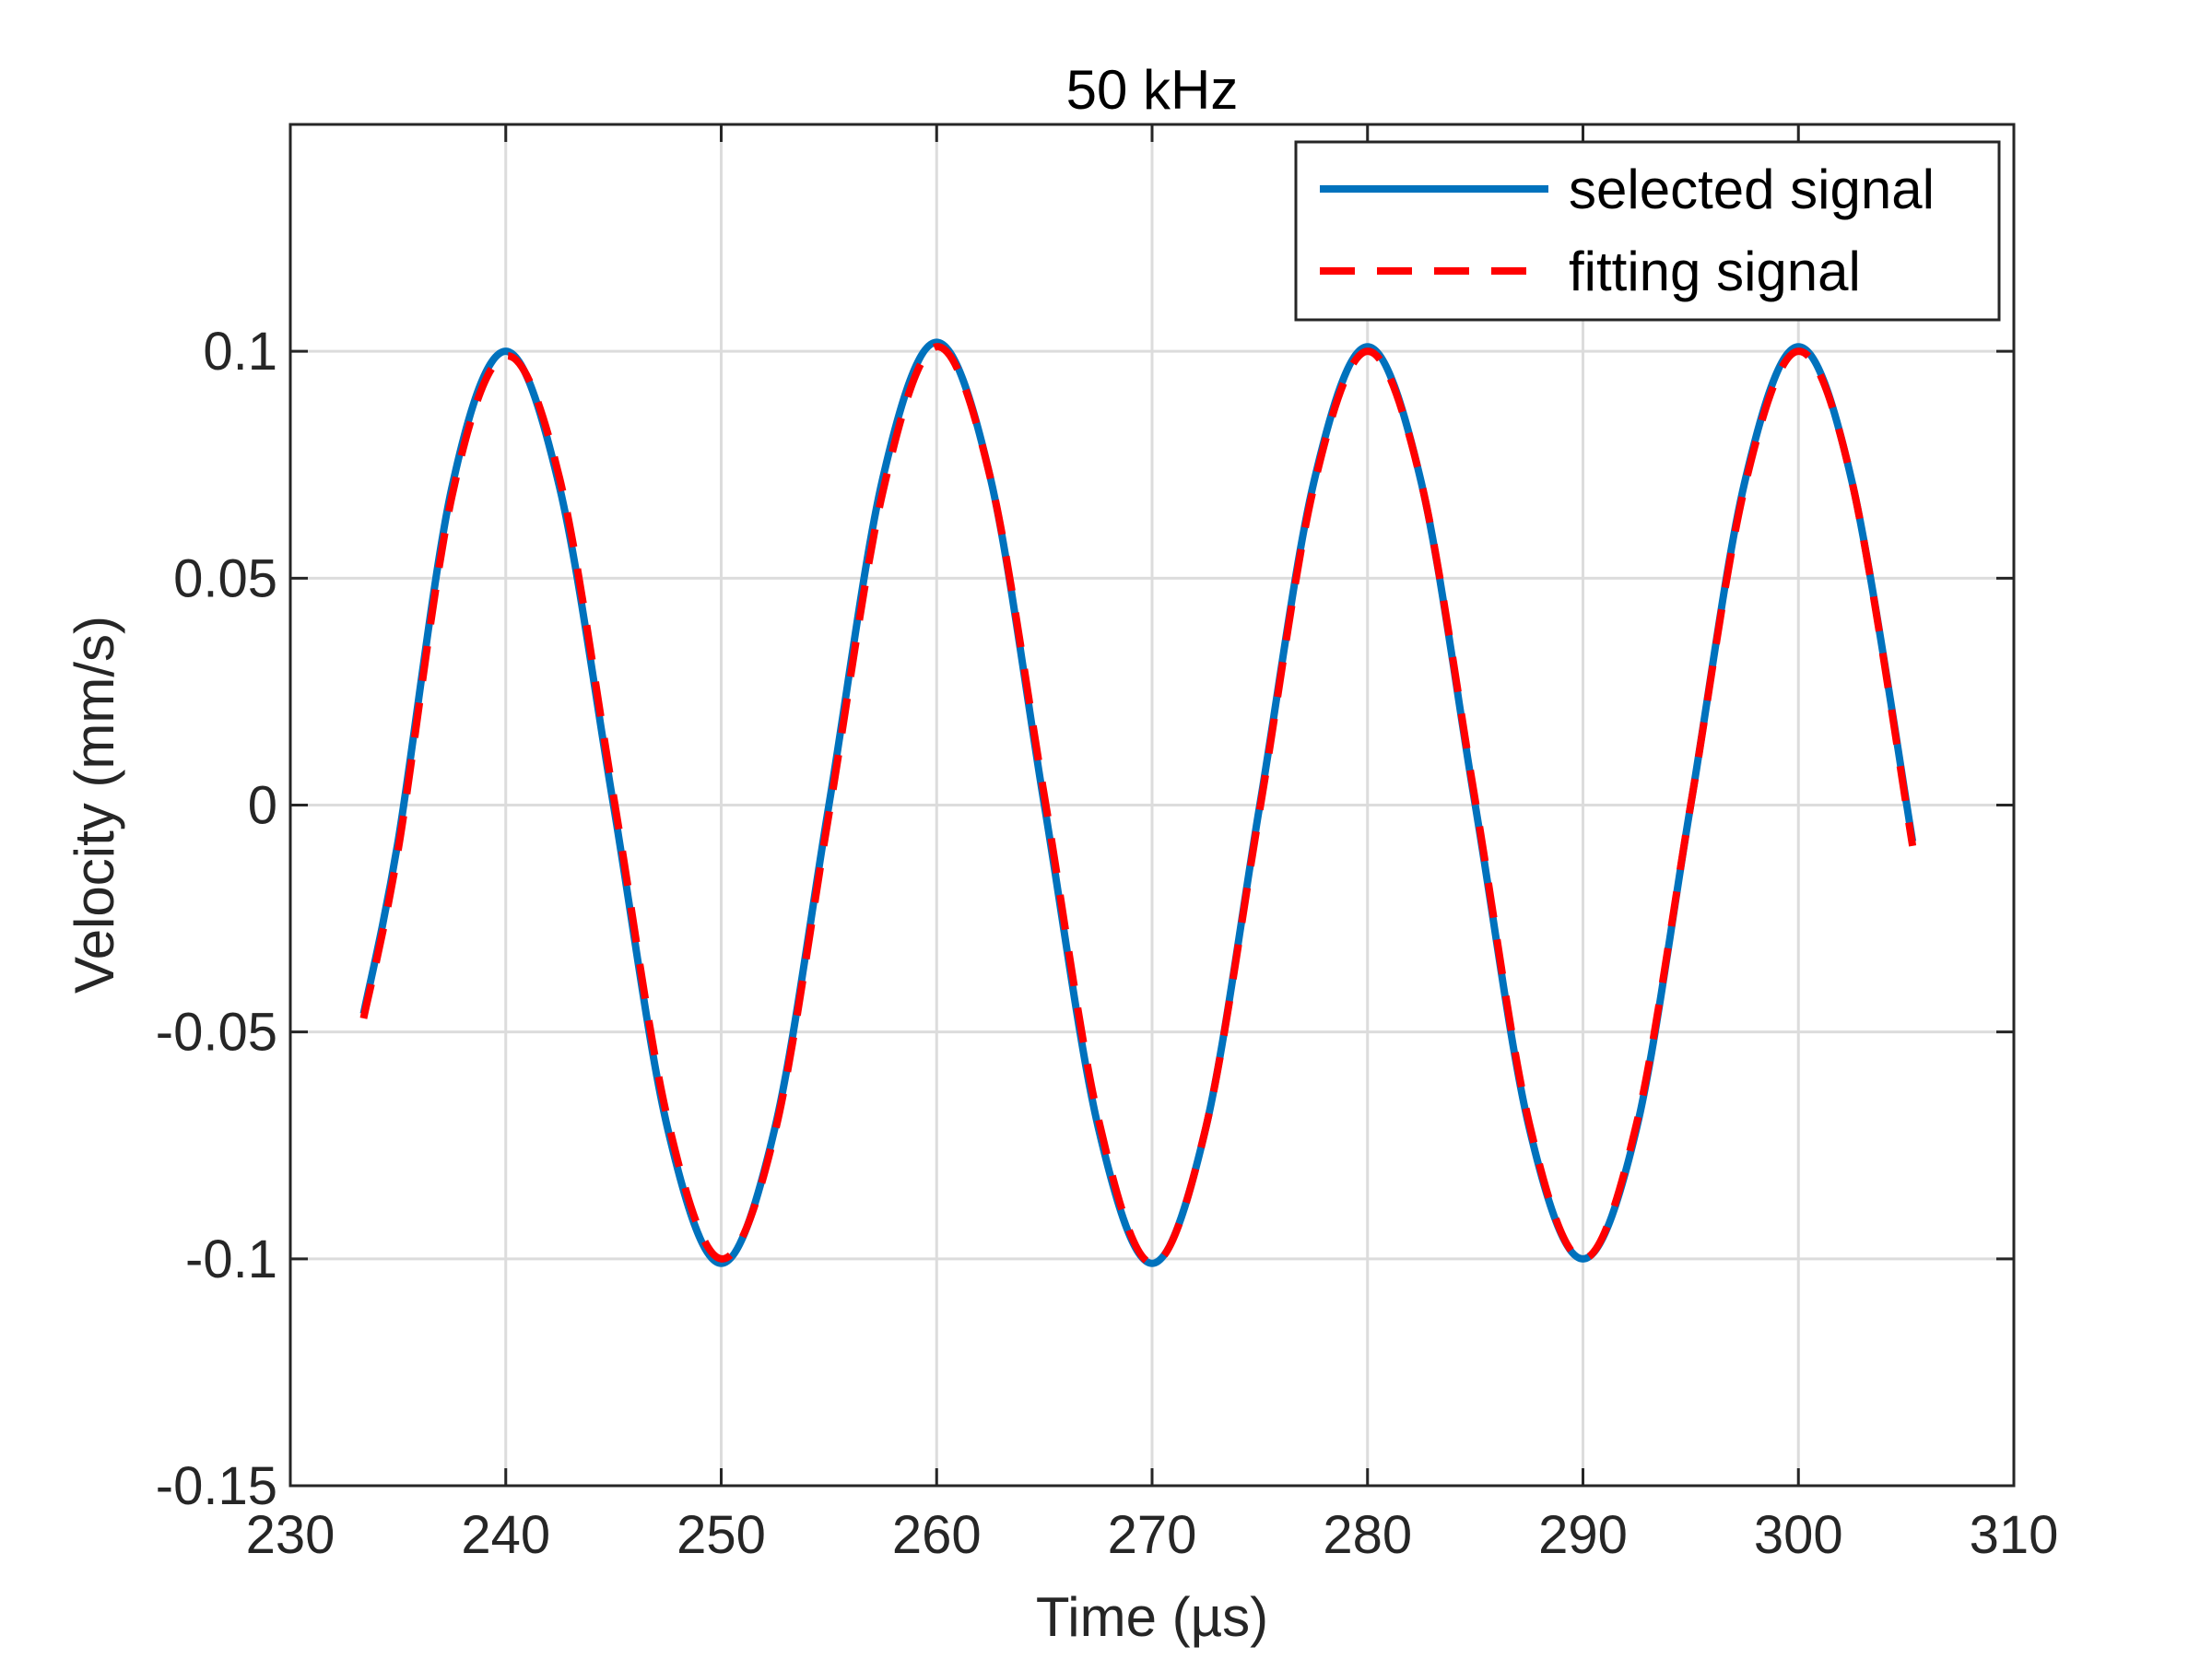 The image size is (2212, 1659). I want to click on y-tick-label: -0.15, so click(216, 1486).